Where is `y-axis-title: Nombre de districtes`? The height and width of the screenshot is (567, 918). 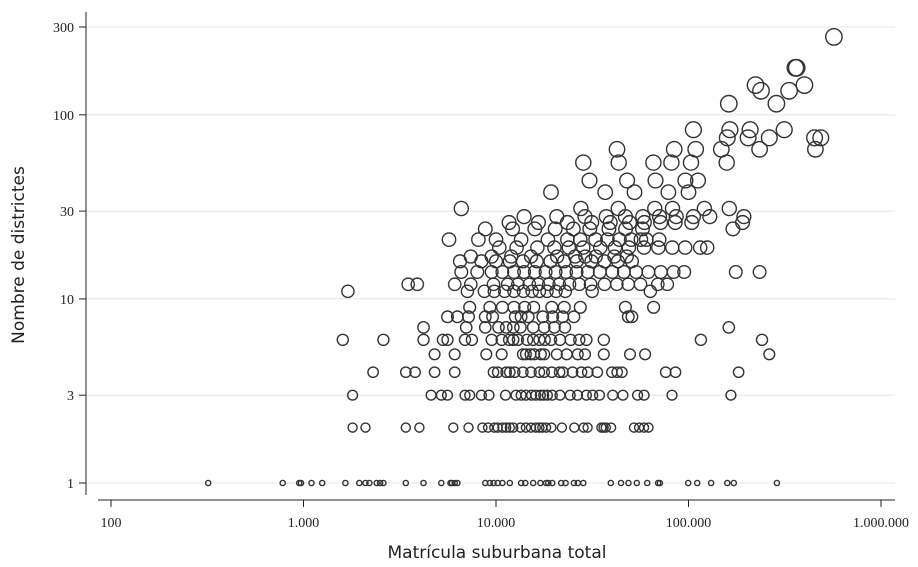
y-axis-title: Nombre de districtes is located at coordinates (19, 255).